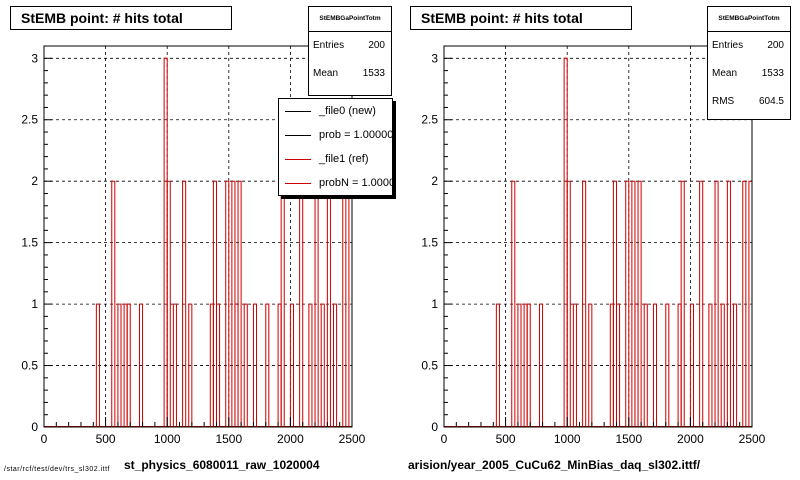 The height and width of the screenshot is (480, 800). I want to click on legend-entry-probn: probN = 1.000000, so click(335, 183).